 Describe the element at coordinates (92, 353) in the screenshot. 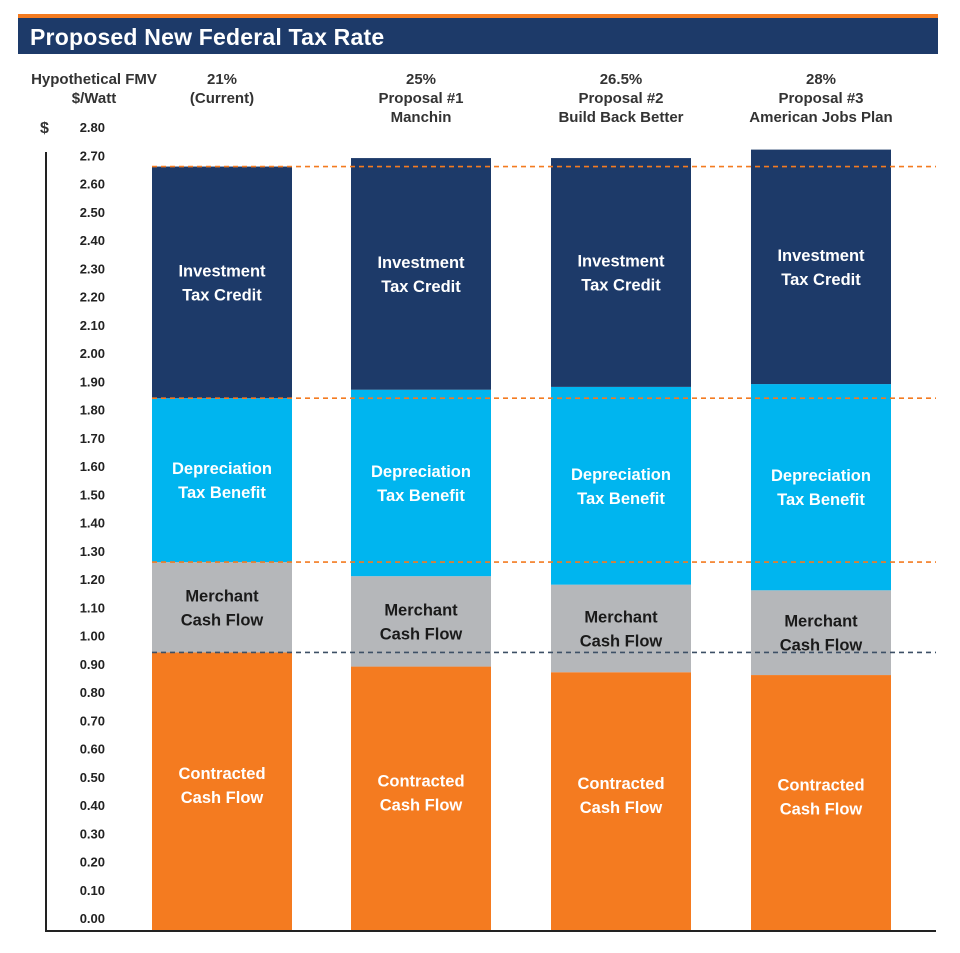

I see `y-tick-label: 2.00` at that location.